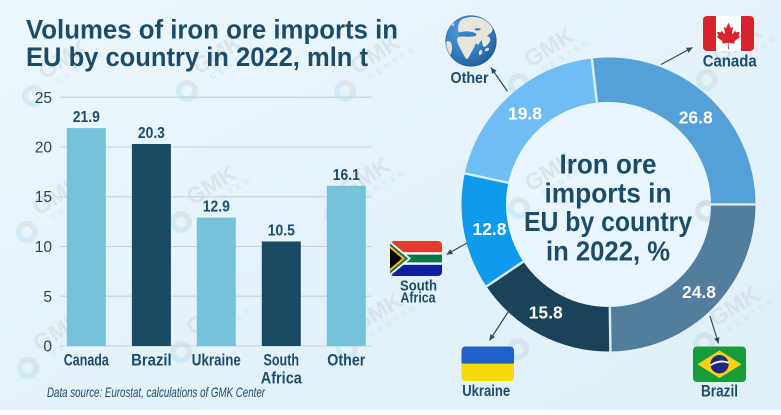 This screenshot has height=415, width=781. I want to click on svg-text: EU by country, so click(608, 221).